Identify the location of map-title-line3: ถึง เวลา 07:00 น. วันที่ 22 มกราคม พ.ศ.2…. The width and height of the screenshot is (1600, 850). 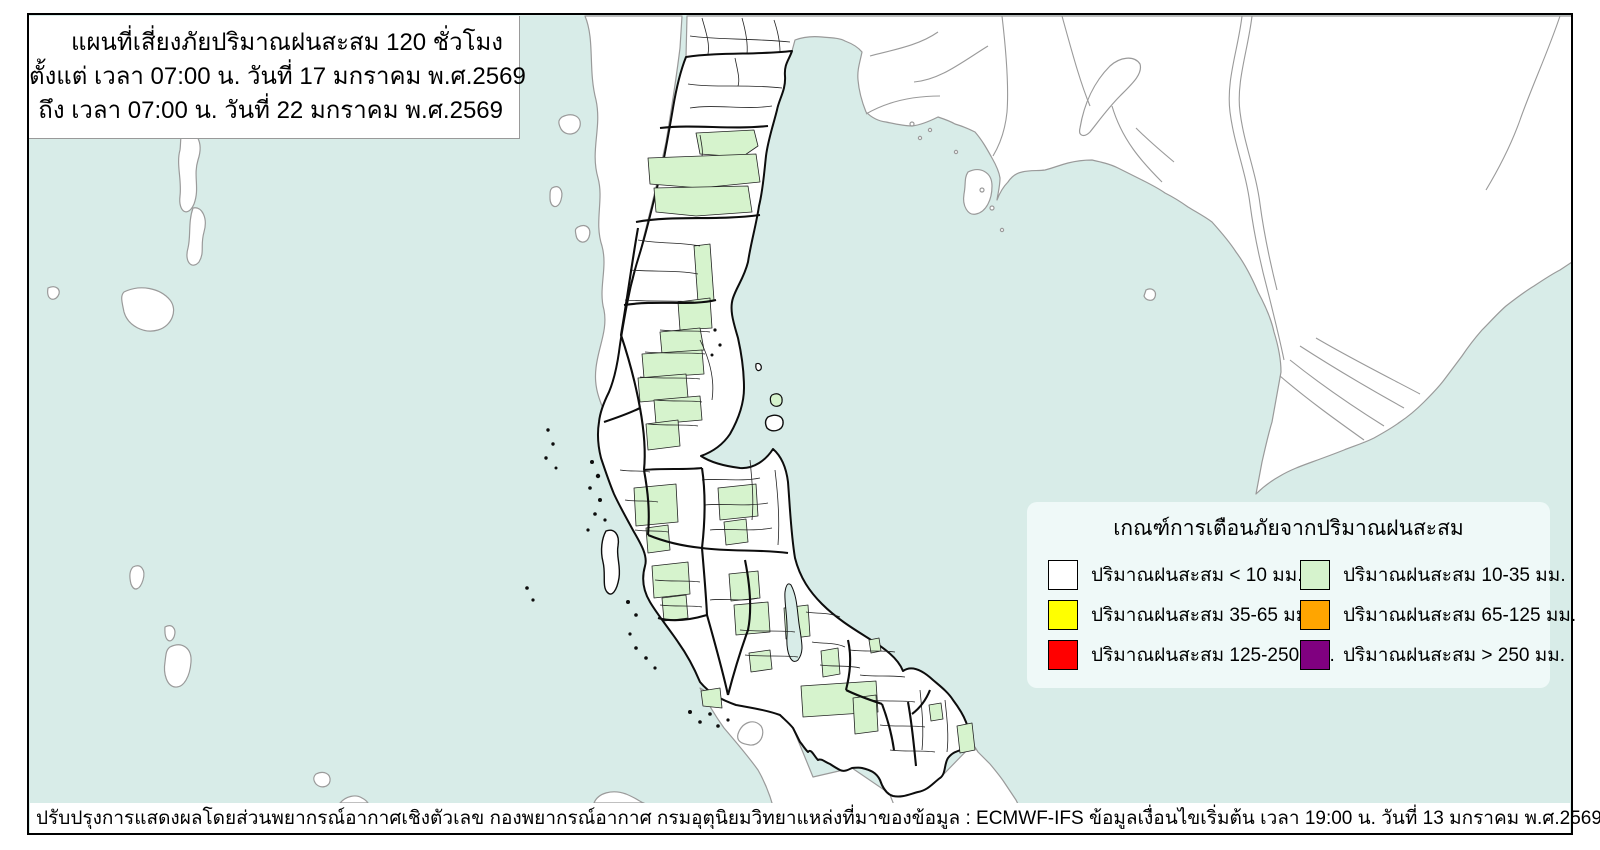
(270, 110).